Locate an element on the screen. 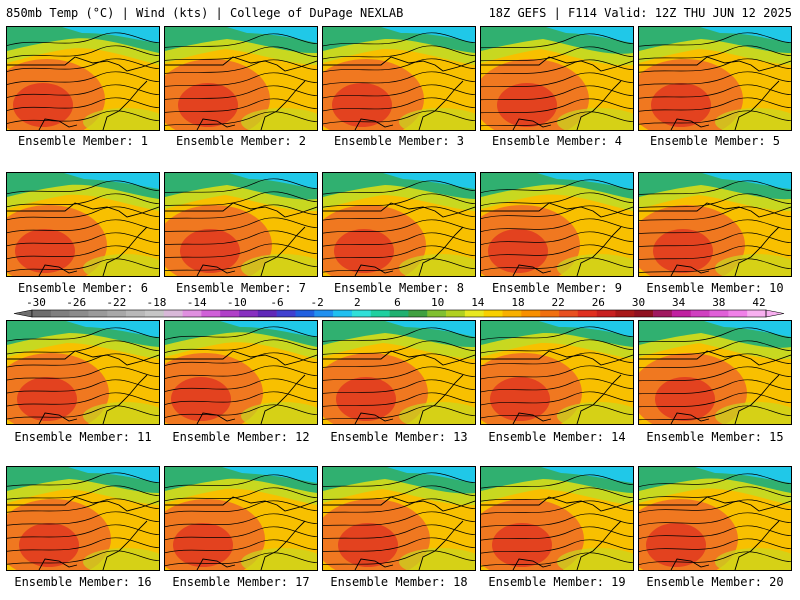 The image size is (800, 600). colorbar-tick-label: 14 is located at coordinates (478, 302).